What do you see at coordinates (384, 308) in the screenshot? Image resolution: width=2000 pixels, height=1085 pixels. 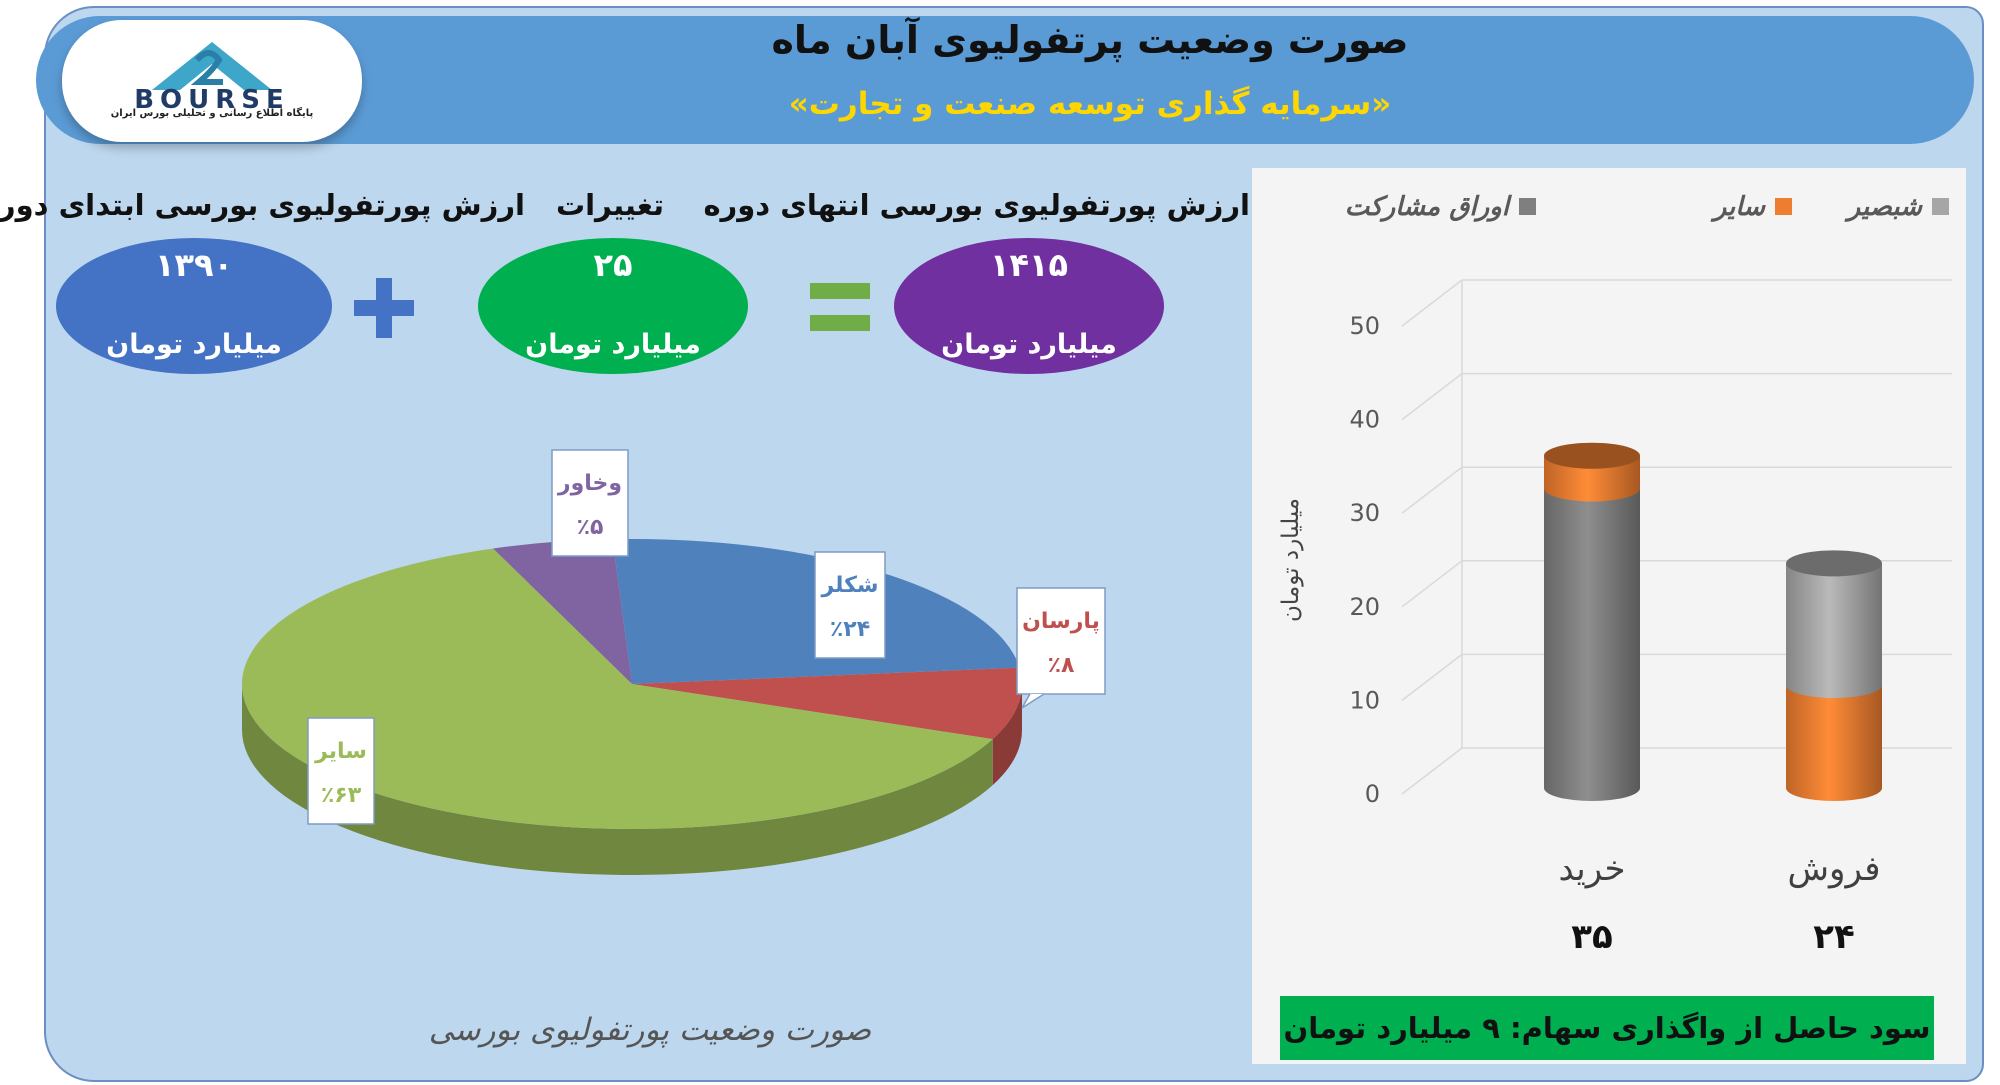 I see `plus-icon` at bounding box center [384, 308].